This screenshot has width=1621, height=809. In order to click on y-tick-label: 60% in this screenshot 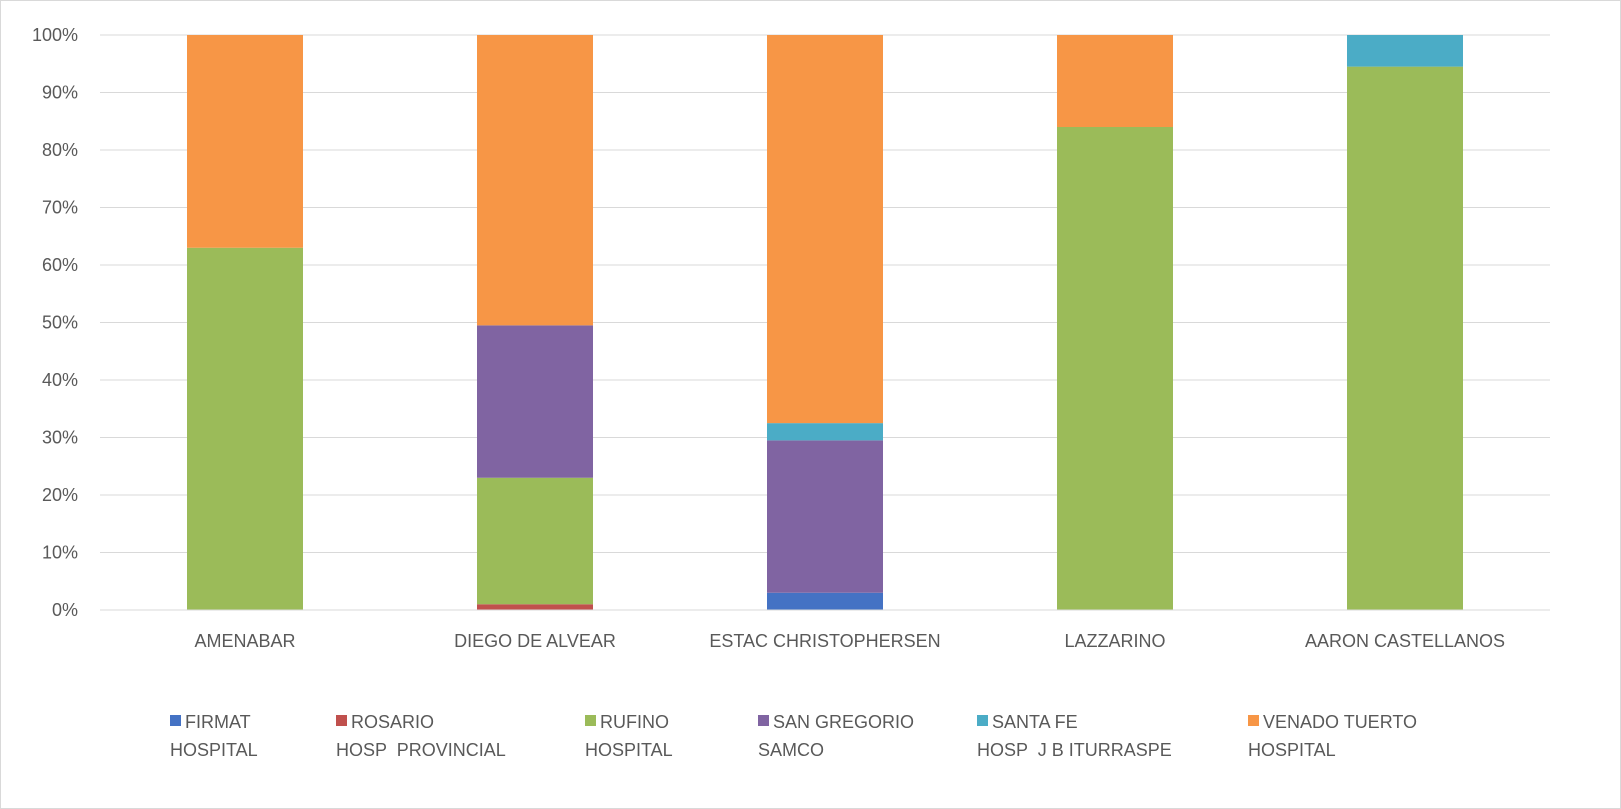, I will do `click(60, 265)`.